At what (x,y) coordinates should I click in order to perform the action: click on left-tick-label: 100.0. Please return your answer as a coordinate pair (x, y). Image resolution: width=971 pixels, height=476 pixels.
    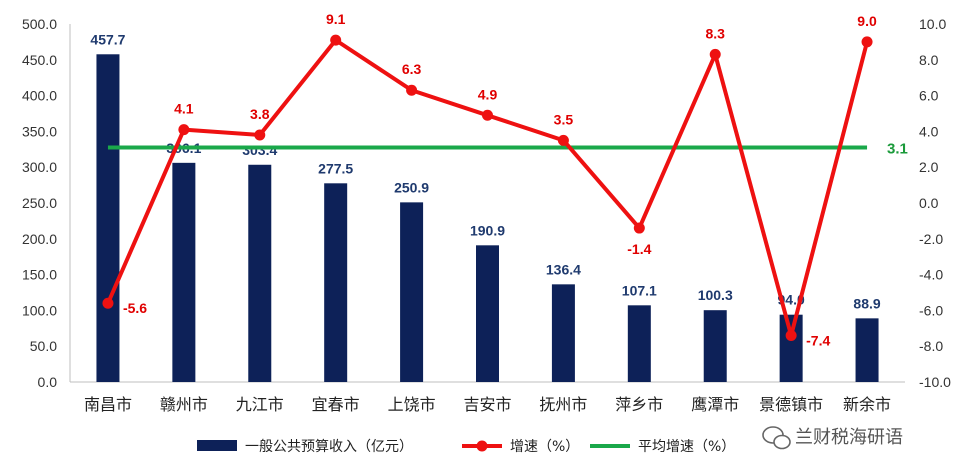
    Looking at the image, I should click on (39, 310).